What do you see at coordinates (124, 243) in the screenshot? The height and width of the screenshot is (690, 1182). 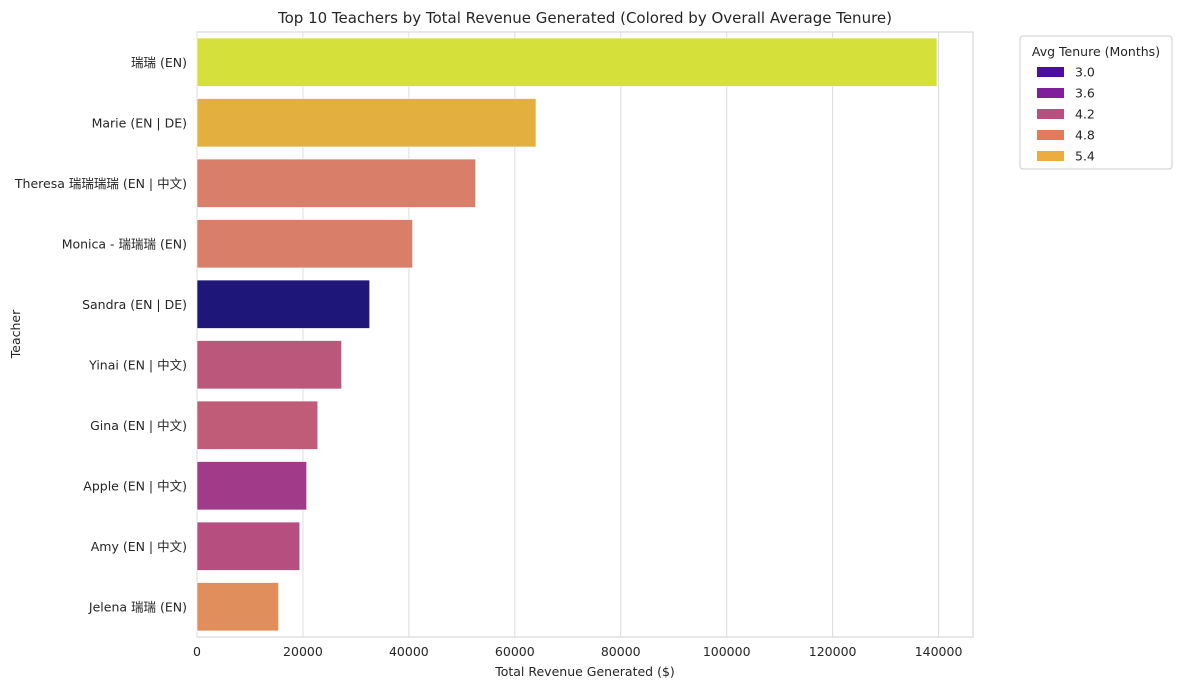 I see `y-tick-label: Monica - 瑞瑞瑞 (EN)` at bounding box center [124, 243].